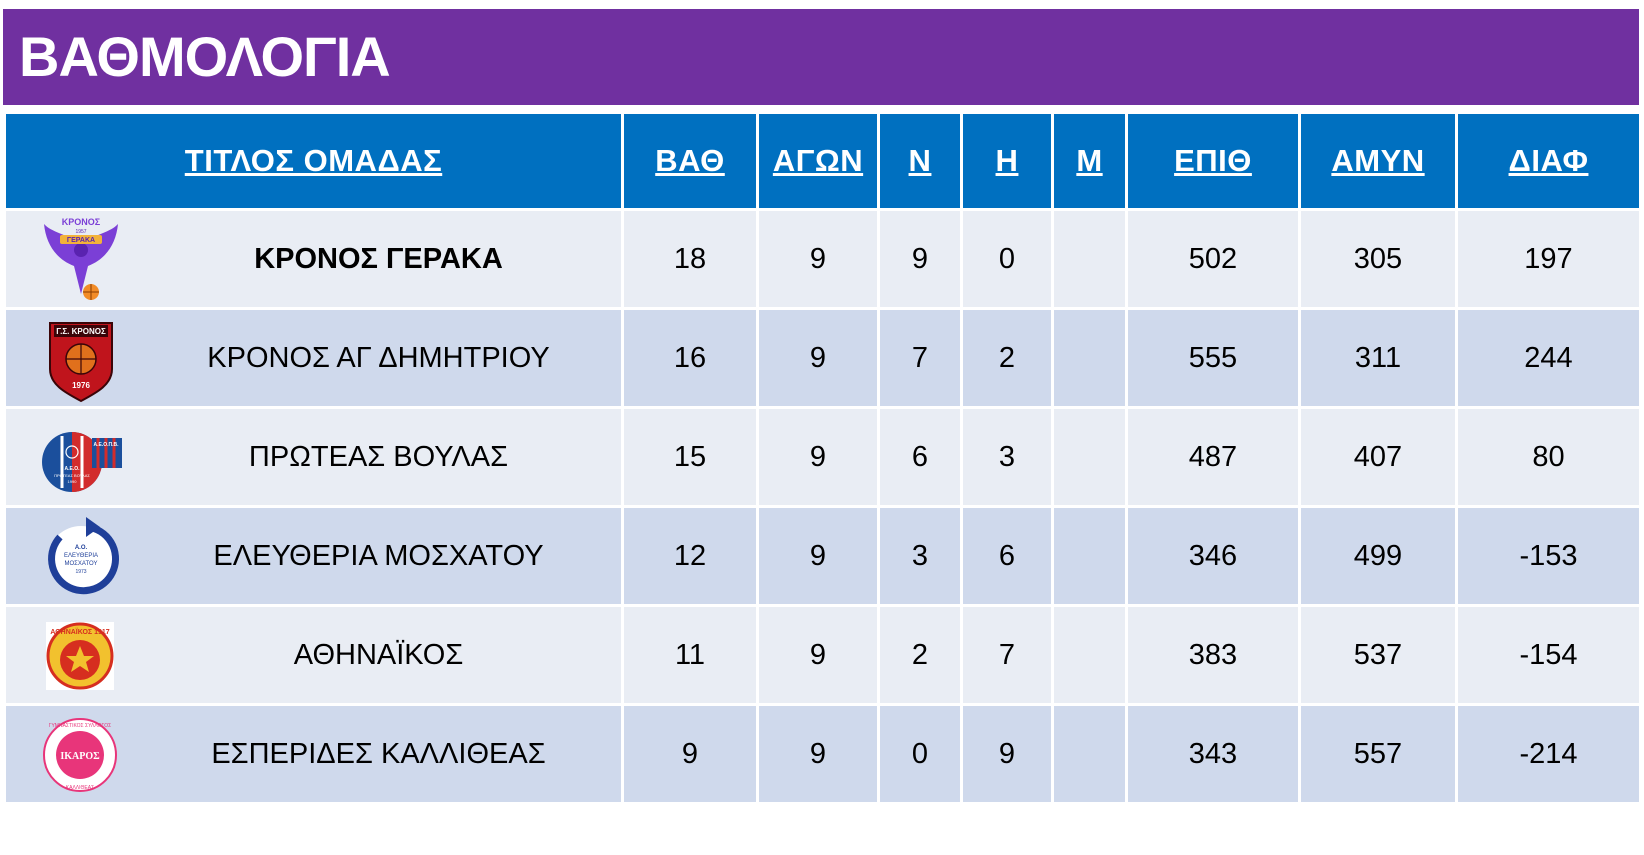  I want to click on team-cell: ΑΘΗΝΑΪΚΟΣ 1917 ΑΘΗΝΑΪΚΟΣ, so click(313, 655).